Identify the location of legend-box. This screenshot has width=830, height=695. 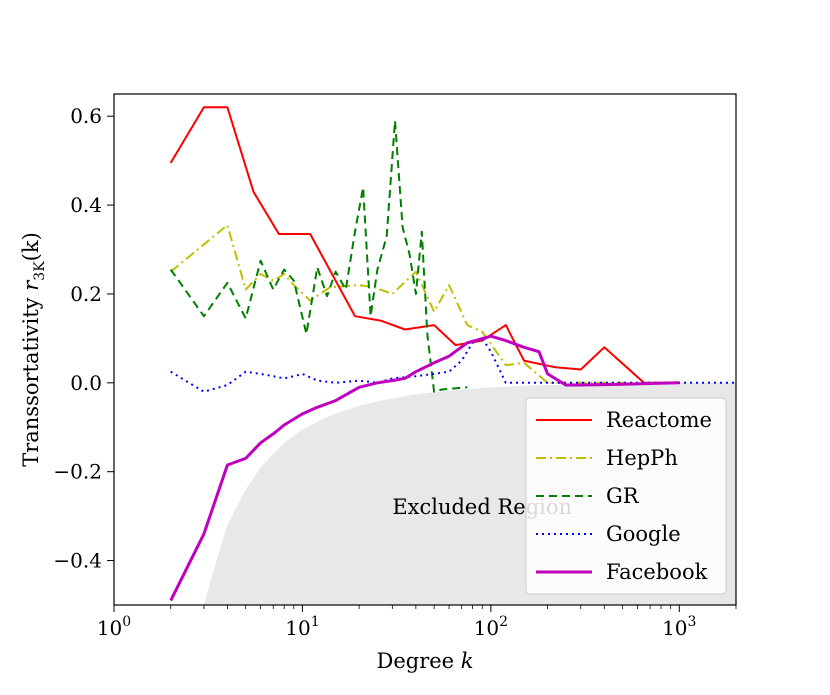
(626, 496).